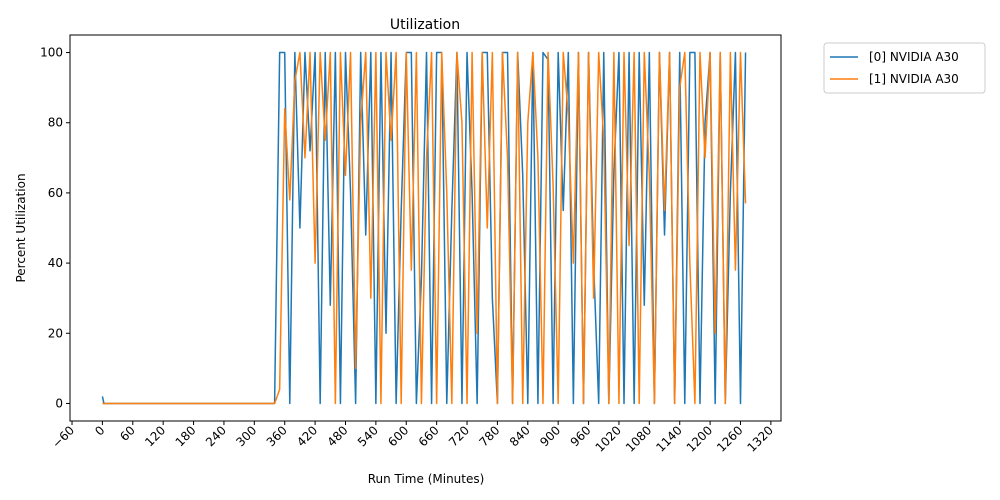 The width and height of the screenshot is (1000, 500). I want to click on y-tick-label: 0, so click(59, 403).